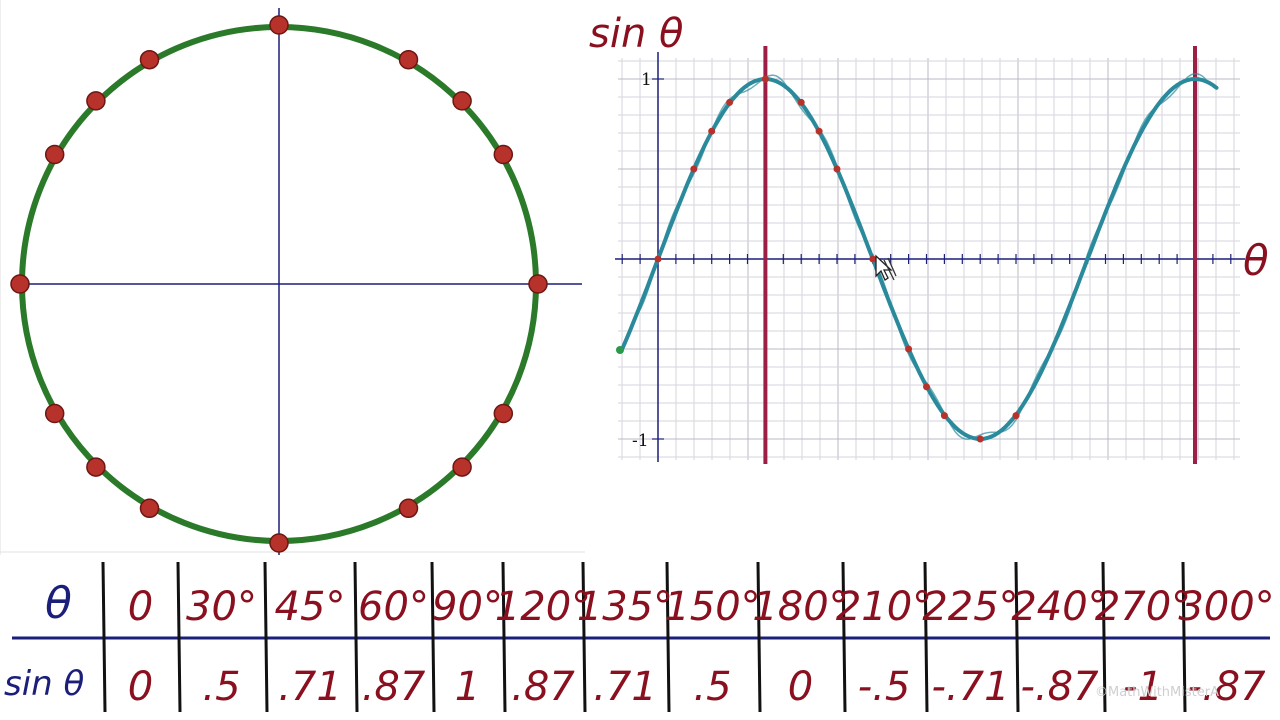 The width and height of the screenshot is (1280, 720). What do you see at coordinates (1256, 260) in the screenshot?
I see `graph-x-label: θ` at bounding box center [1256, 260].